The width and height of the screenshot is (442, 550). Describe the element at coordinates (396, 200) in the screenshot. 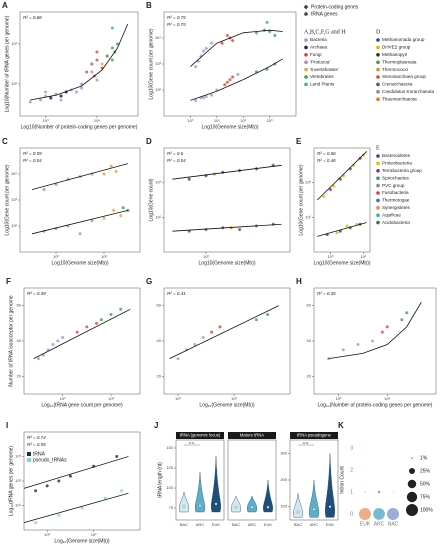

I see `legend-label: Thermotogae` at that location.